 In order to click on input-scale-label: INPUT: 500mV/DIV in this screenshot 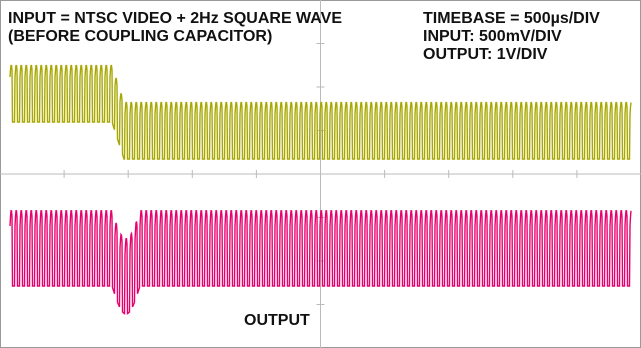, I will do `click(492, 36)`.